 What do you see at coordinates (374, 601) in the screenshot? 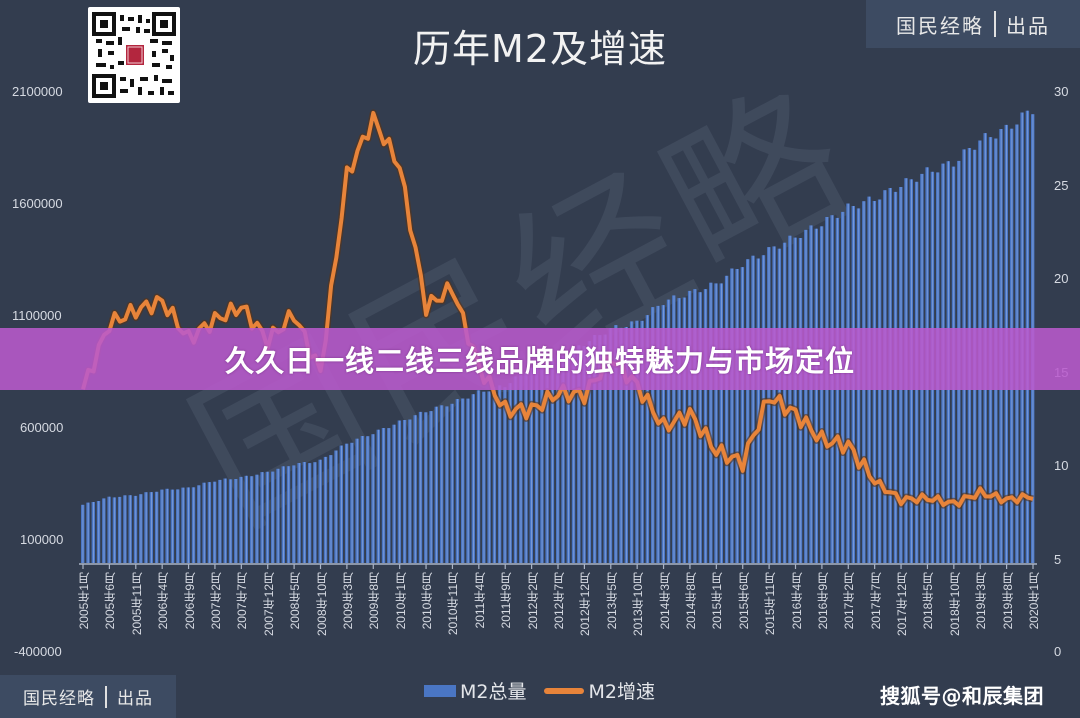
I see `x-axis-tick-label: 2009年8月` at bounding box center [374, 601].